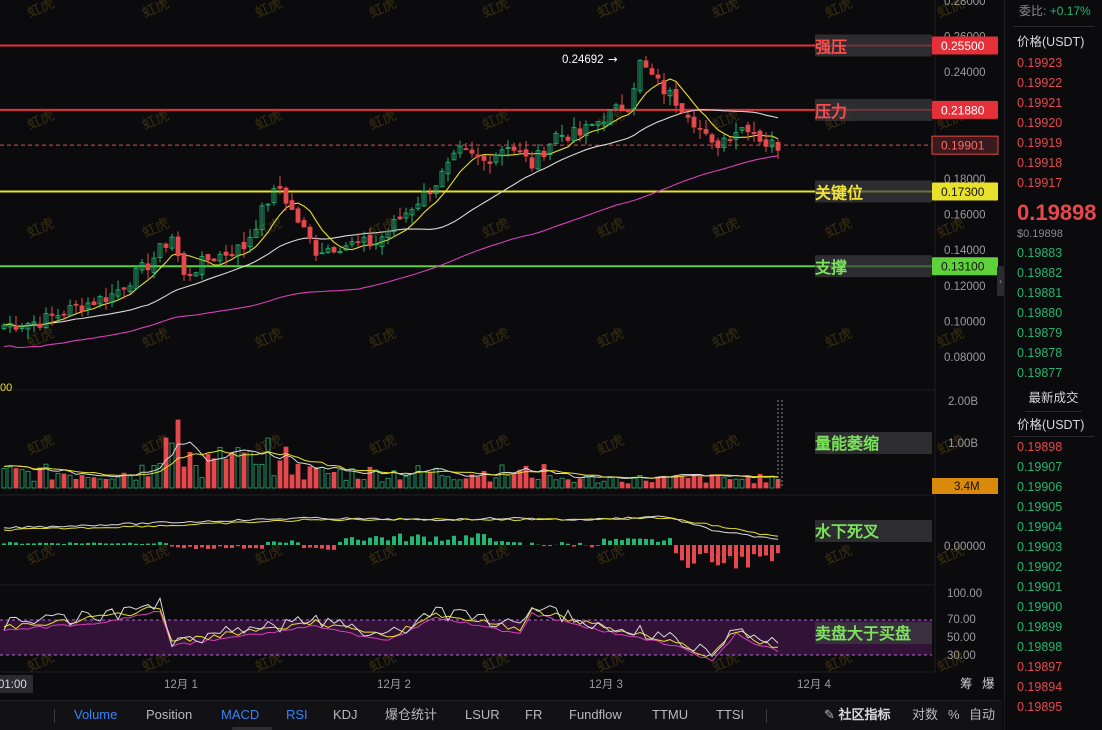 The height and width of the screenshot is (730, 1102). What do you see at coordinates (1040, 293) in the screenshot?
I see `bid-row: 0.19881` at bounding box center [1040, 293].